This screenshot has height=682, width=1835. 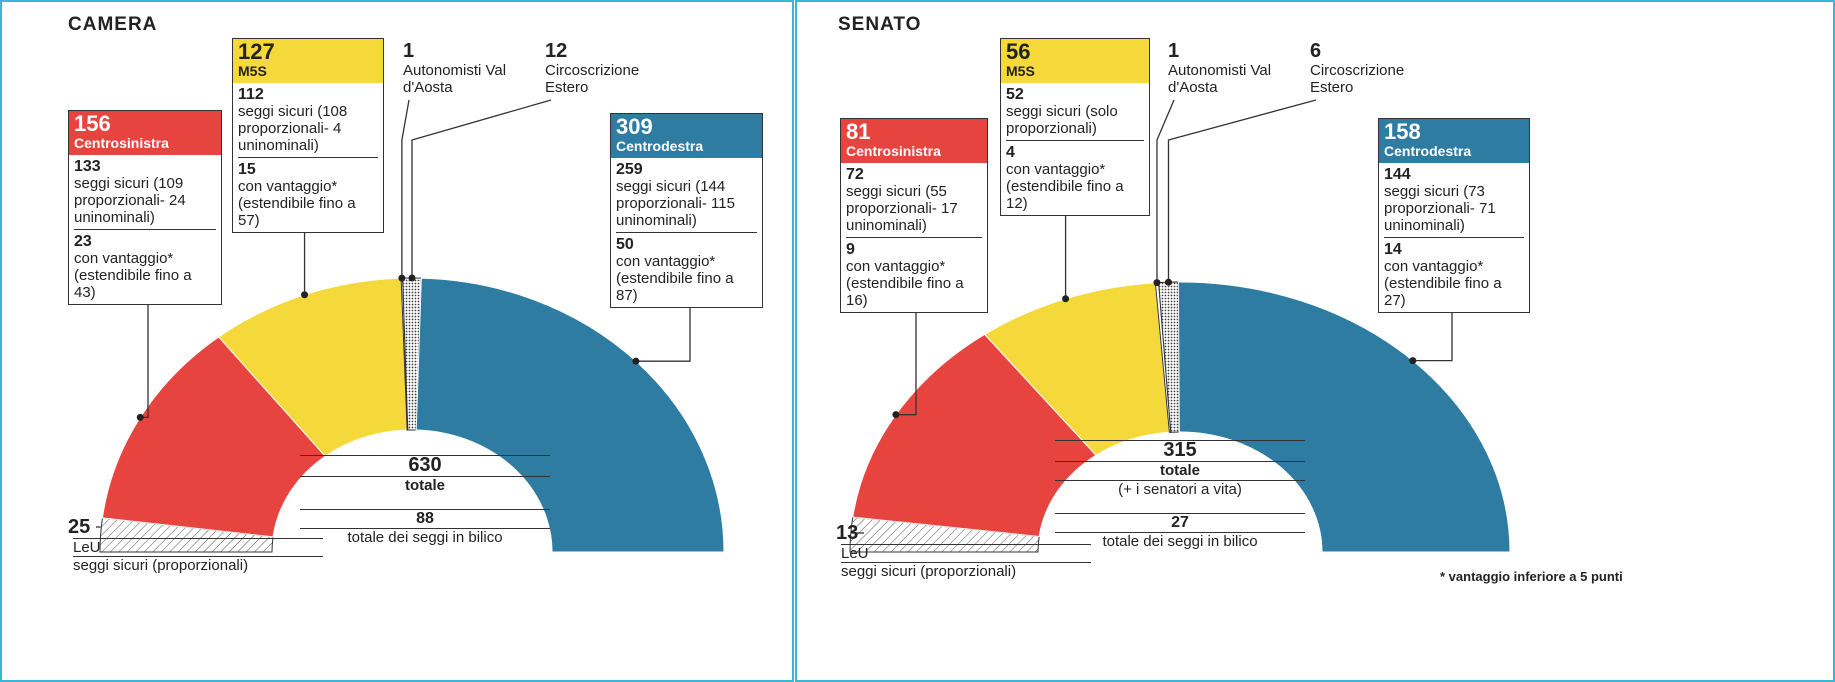 I want to click on advantage-seats: 50 con vantaggio* (estendibile fino a 87), so click(x=686, y=270).